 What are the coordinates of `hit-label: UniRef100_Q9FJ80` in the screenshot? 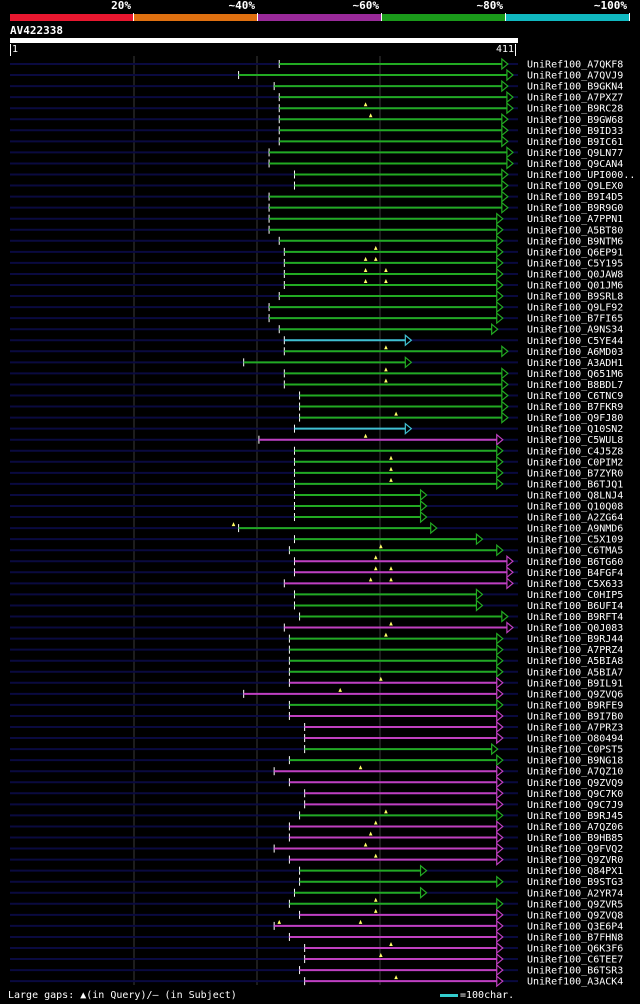 It's located at (575, 418).